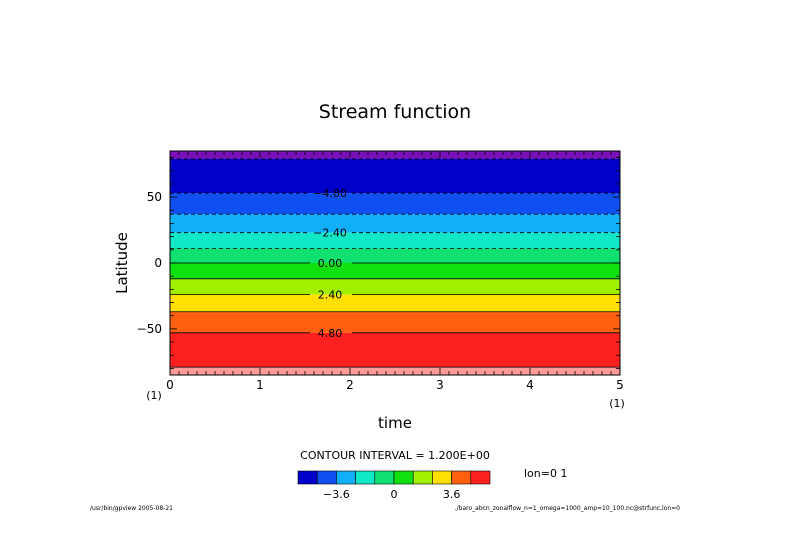 The image size is (789, 558). Describe the element at coordinates (617, 403) in the screenshot. I see `x-unit-right: (1)` at that location.